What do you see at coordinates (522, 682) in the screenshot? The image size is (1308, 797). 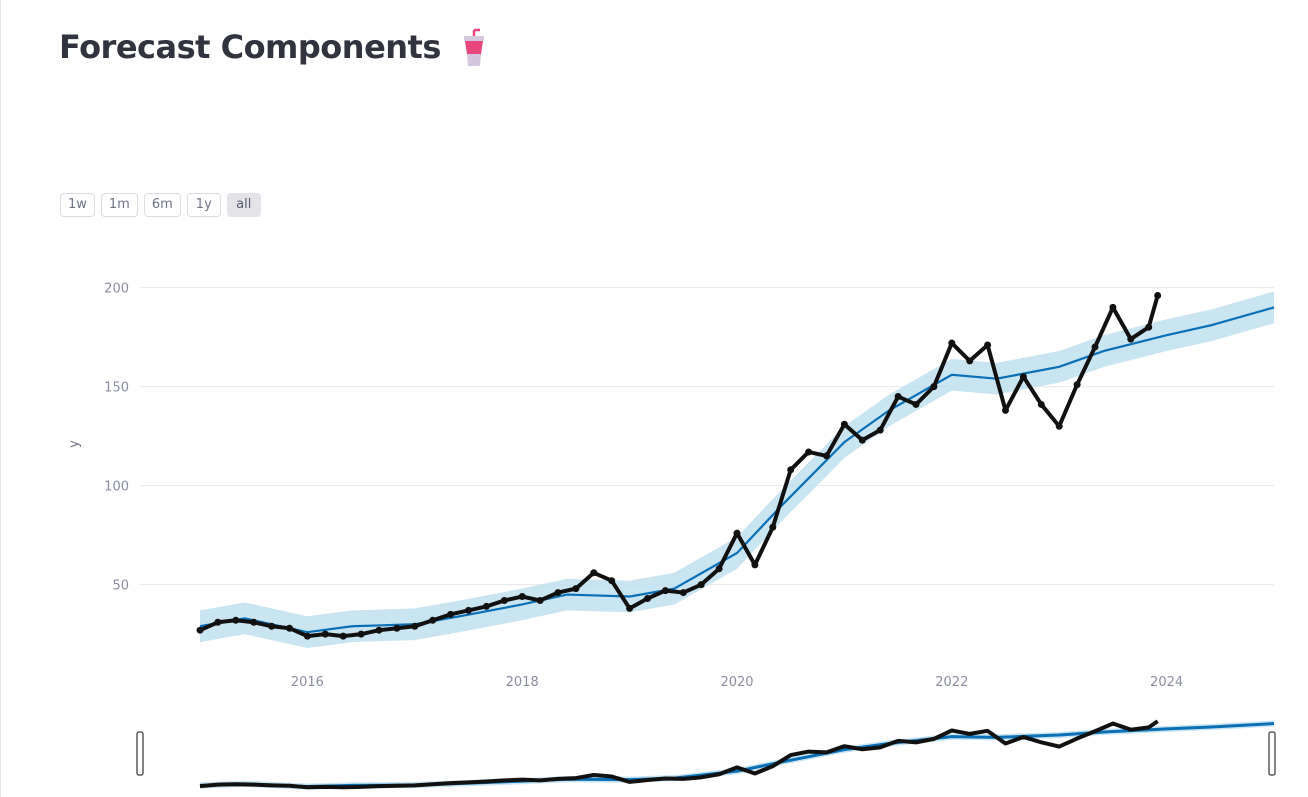 I see `x-tick-label: 2018` at bounding box center [522, 682].